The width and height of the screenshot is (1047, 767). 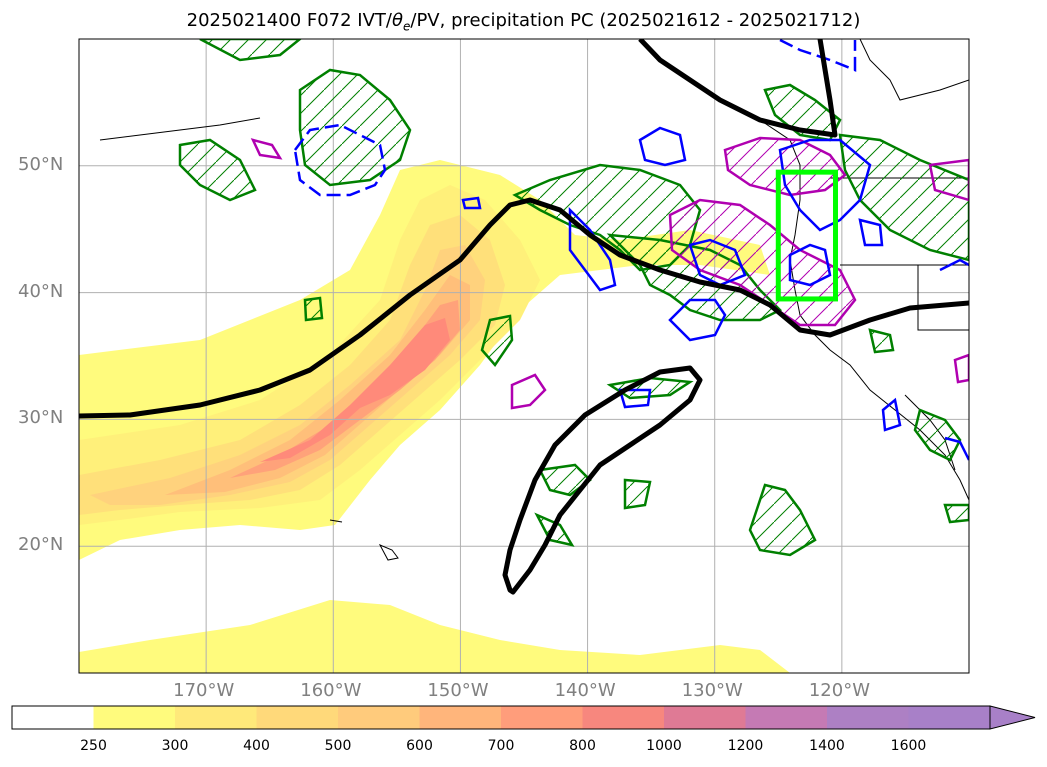 I want to click on lat-label: 20°N, so click(x=41, y=545).